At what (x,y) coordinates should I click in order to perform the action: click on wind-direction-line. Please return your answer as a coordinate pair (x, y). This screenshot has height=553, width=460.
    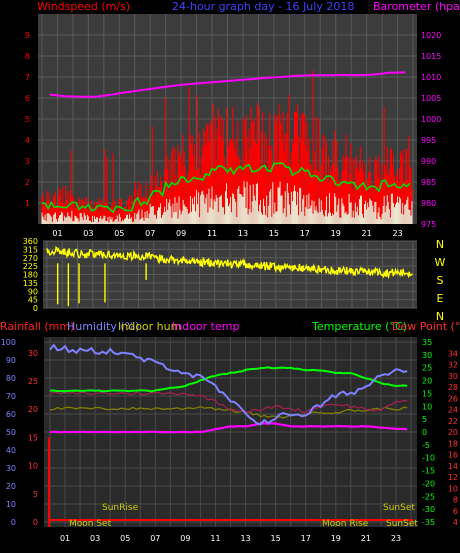
    Looking at the image, I should click on (229, 262).